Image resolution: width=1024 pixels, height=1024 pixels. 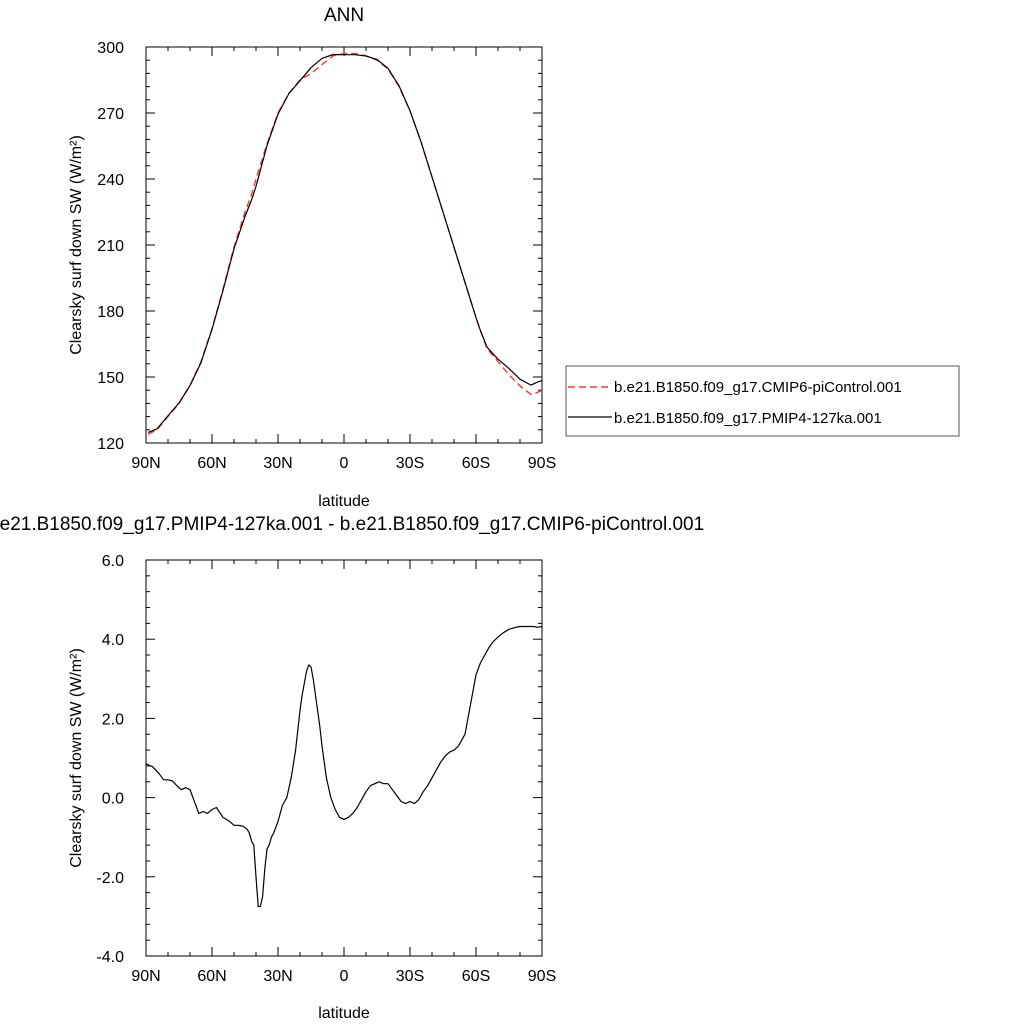 What do you see at coordinates (110, 444) in the screenshot?
I see `top-y-tick-label: 120` at bounding box center [110, 444].